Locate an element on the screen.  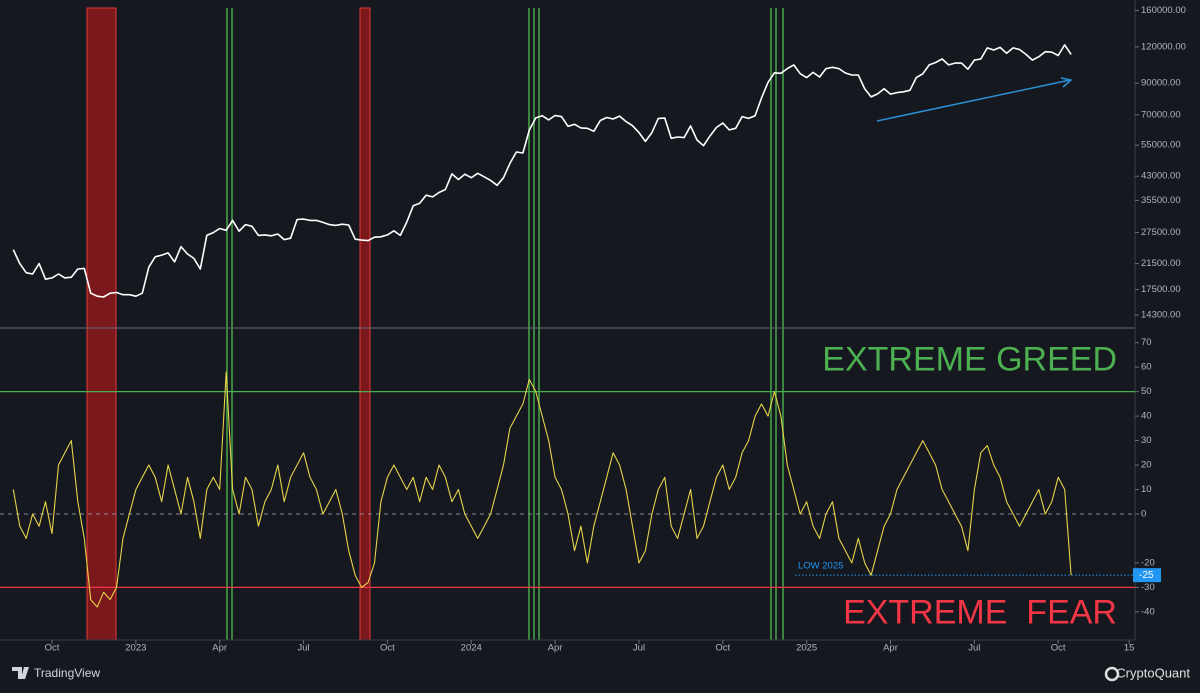
footer: TradingView CryptoQuant is located at coordinates (601, 673).